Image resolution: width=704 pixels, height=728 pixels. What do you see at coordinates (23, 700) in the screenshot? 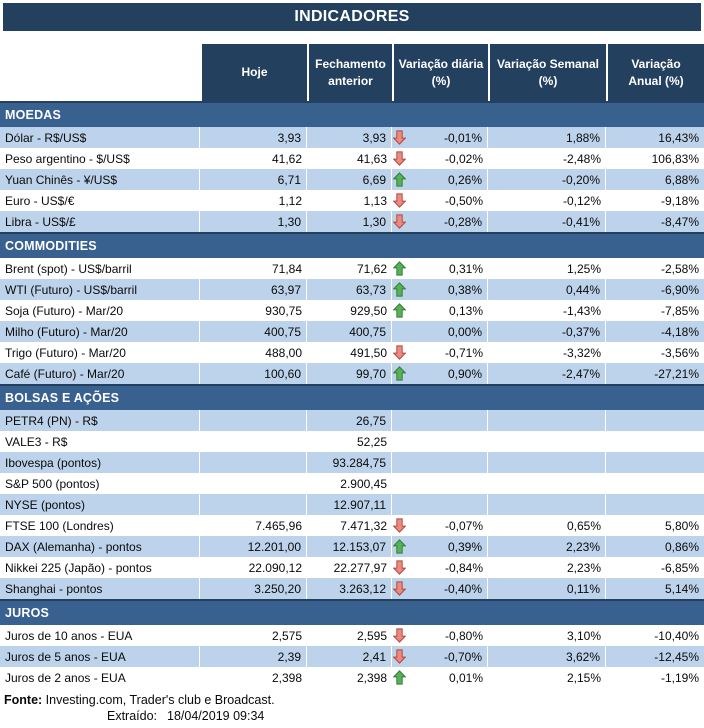
I see `source-label: Fonte:` at bounding box center [23, 700].